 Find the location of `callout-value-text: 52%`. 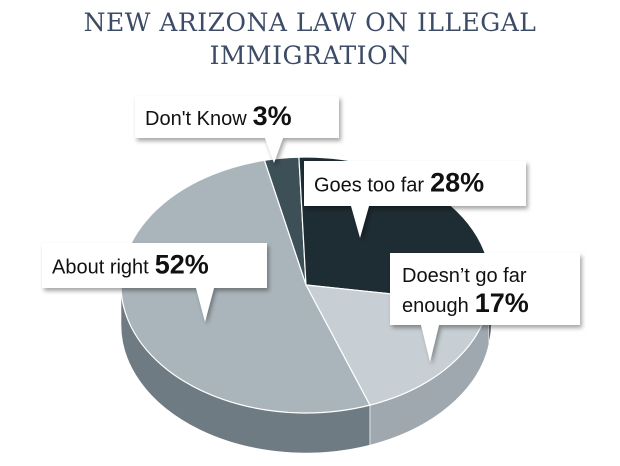

callout-value-text: 52% is located at coordinates (182, 265).